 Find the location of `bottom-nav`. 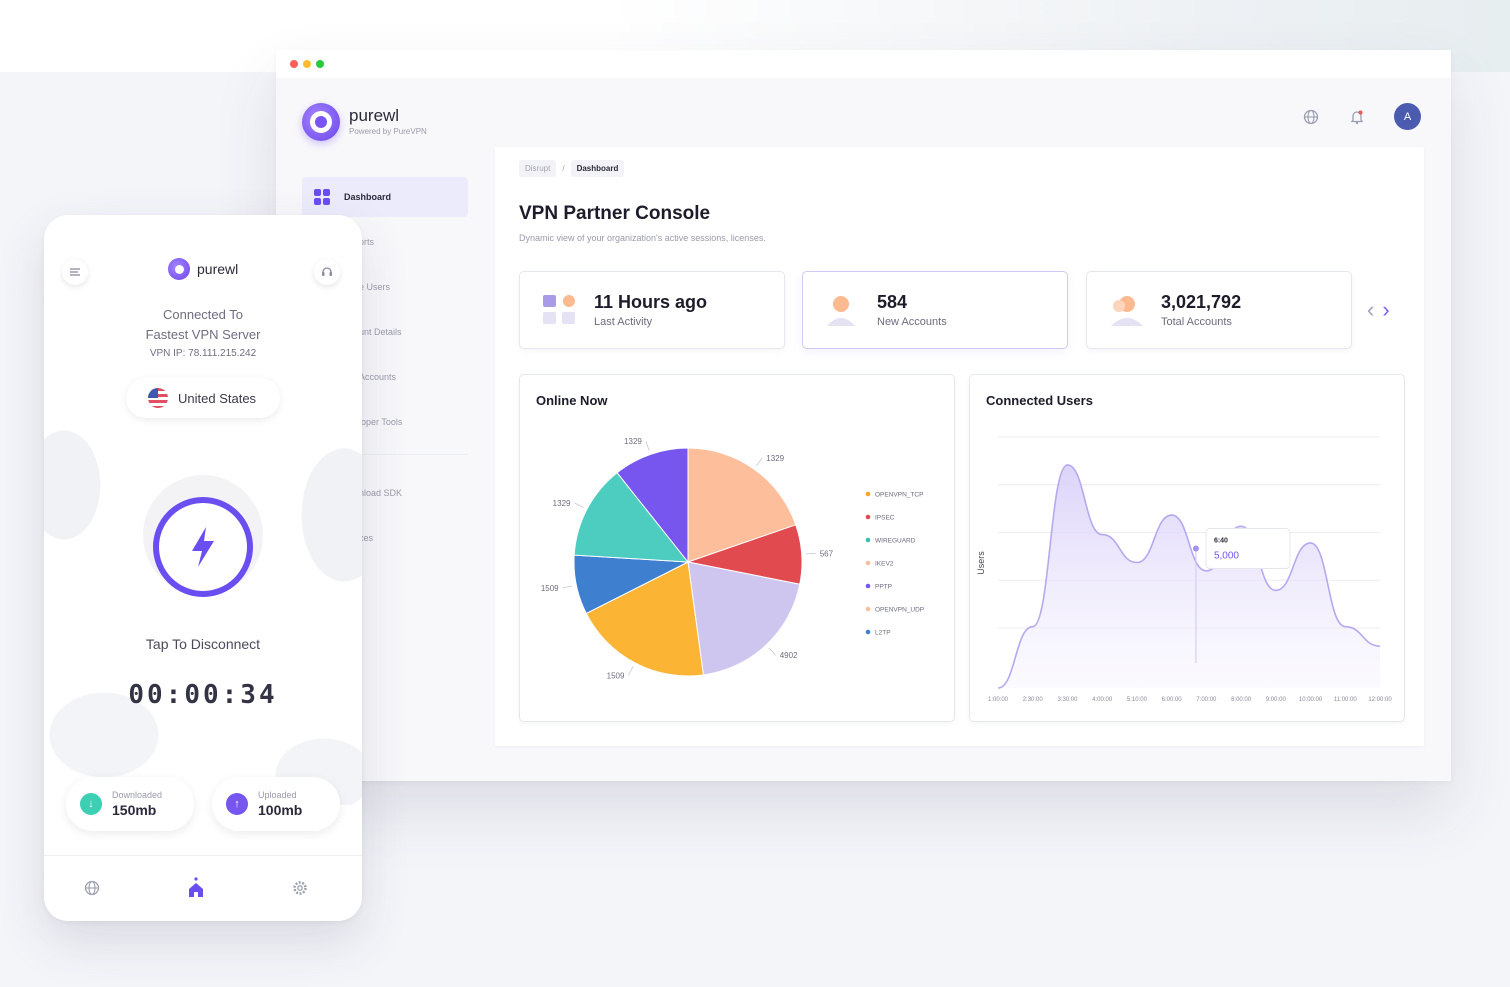

bottom-nav is located at coordinates (203, 888).